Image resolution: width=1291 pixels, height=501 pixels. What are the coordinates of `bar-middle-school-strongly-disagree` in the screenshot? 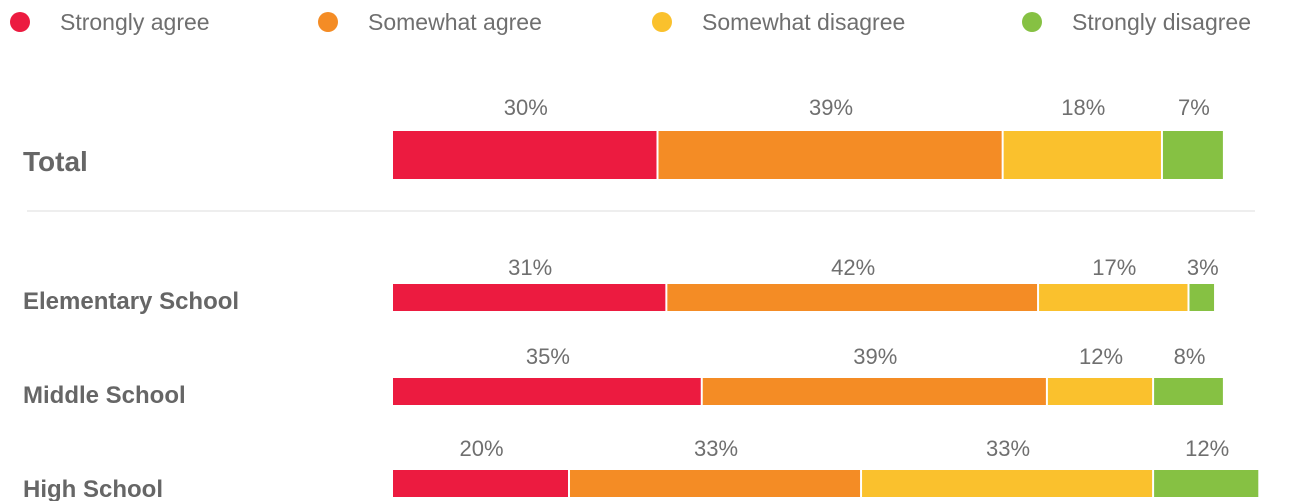 It's located at (1188, 391).